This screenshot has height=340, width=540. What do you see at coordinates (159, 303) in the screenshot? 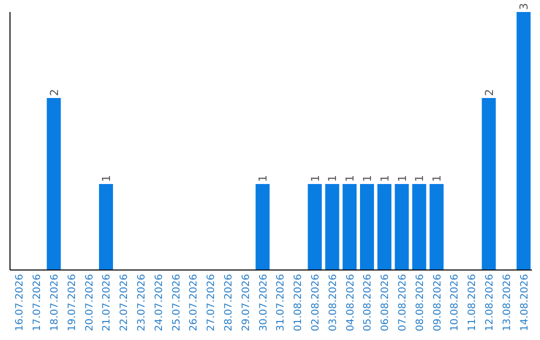
I see `x-tick-label: 24.07.2026` at bounding box center [159, 303].